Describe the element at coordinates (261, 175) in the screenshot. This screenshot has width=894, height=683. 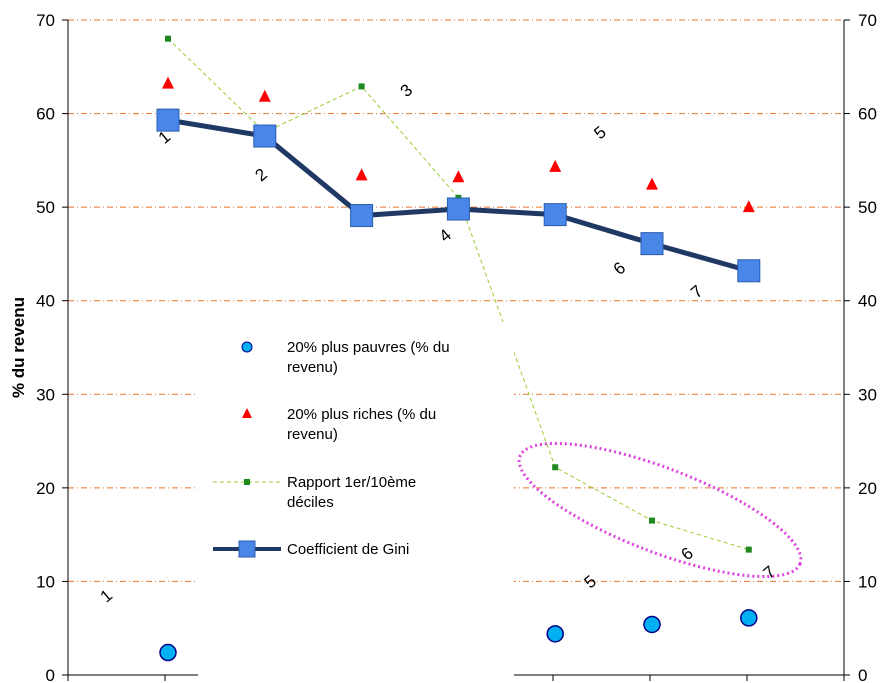
I see `annotation-label: 2` at that location.